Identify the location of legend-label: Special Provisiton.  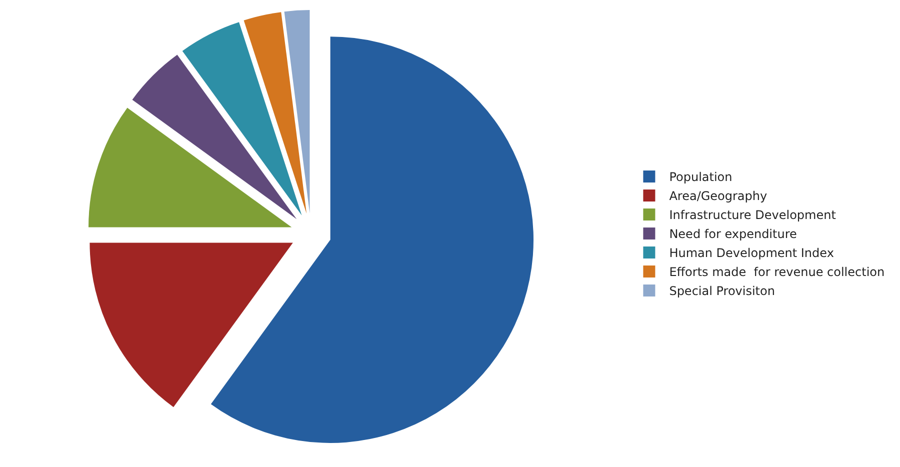
(722, 291).